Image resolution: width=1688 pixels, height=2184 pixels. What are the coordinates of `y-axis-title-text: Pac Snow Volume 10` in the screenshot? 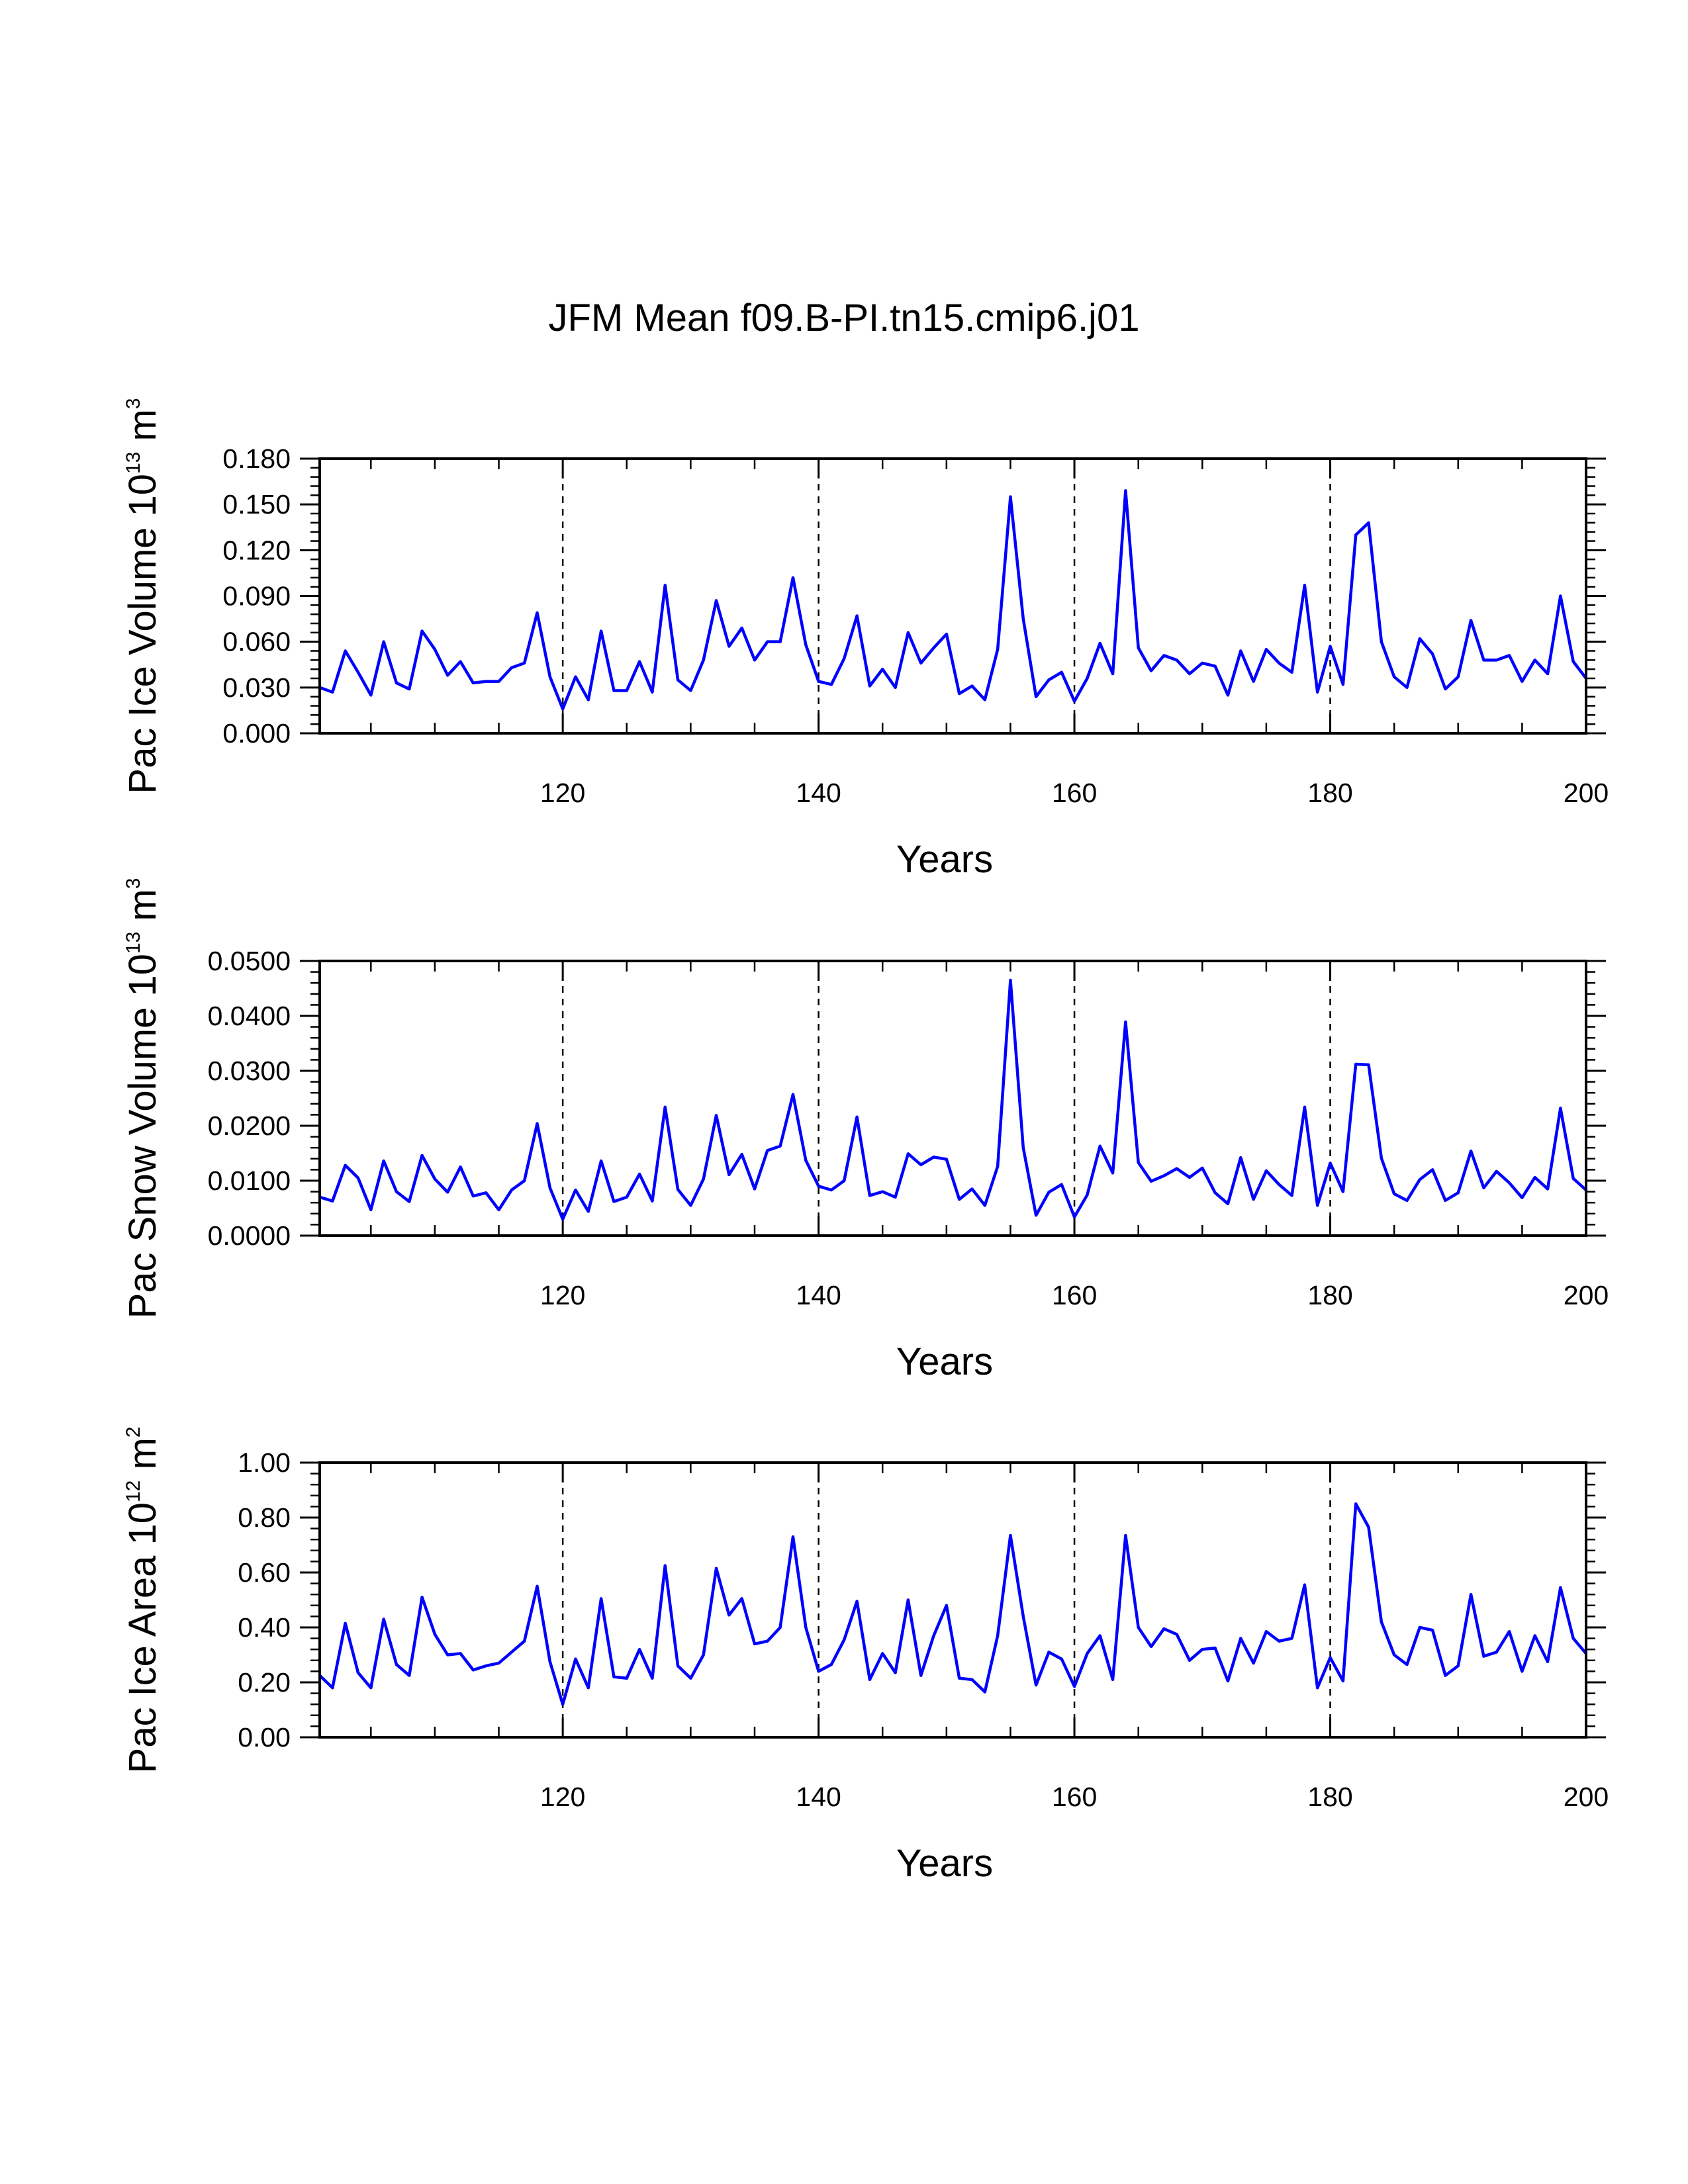 It's located at (142, 1136).